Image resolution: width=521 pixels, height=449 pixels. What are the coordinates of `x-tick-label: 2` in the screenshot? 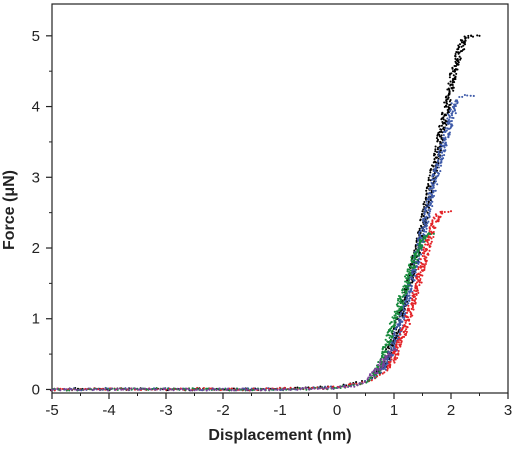 It's located at (451, 410).